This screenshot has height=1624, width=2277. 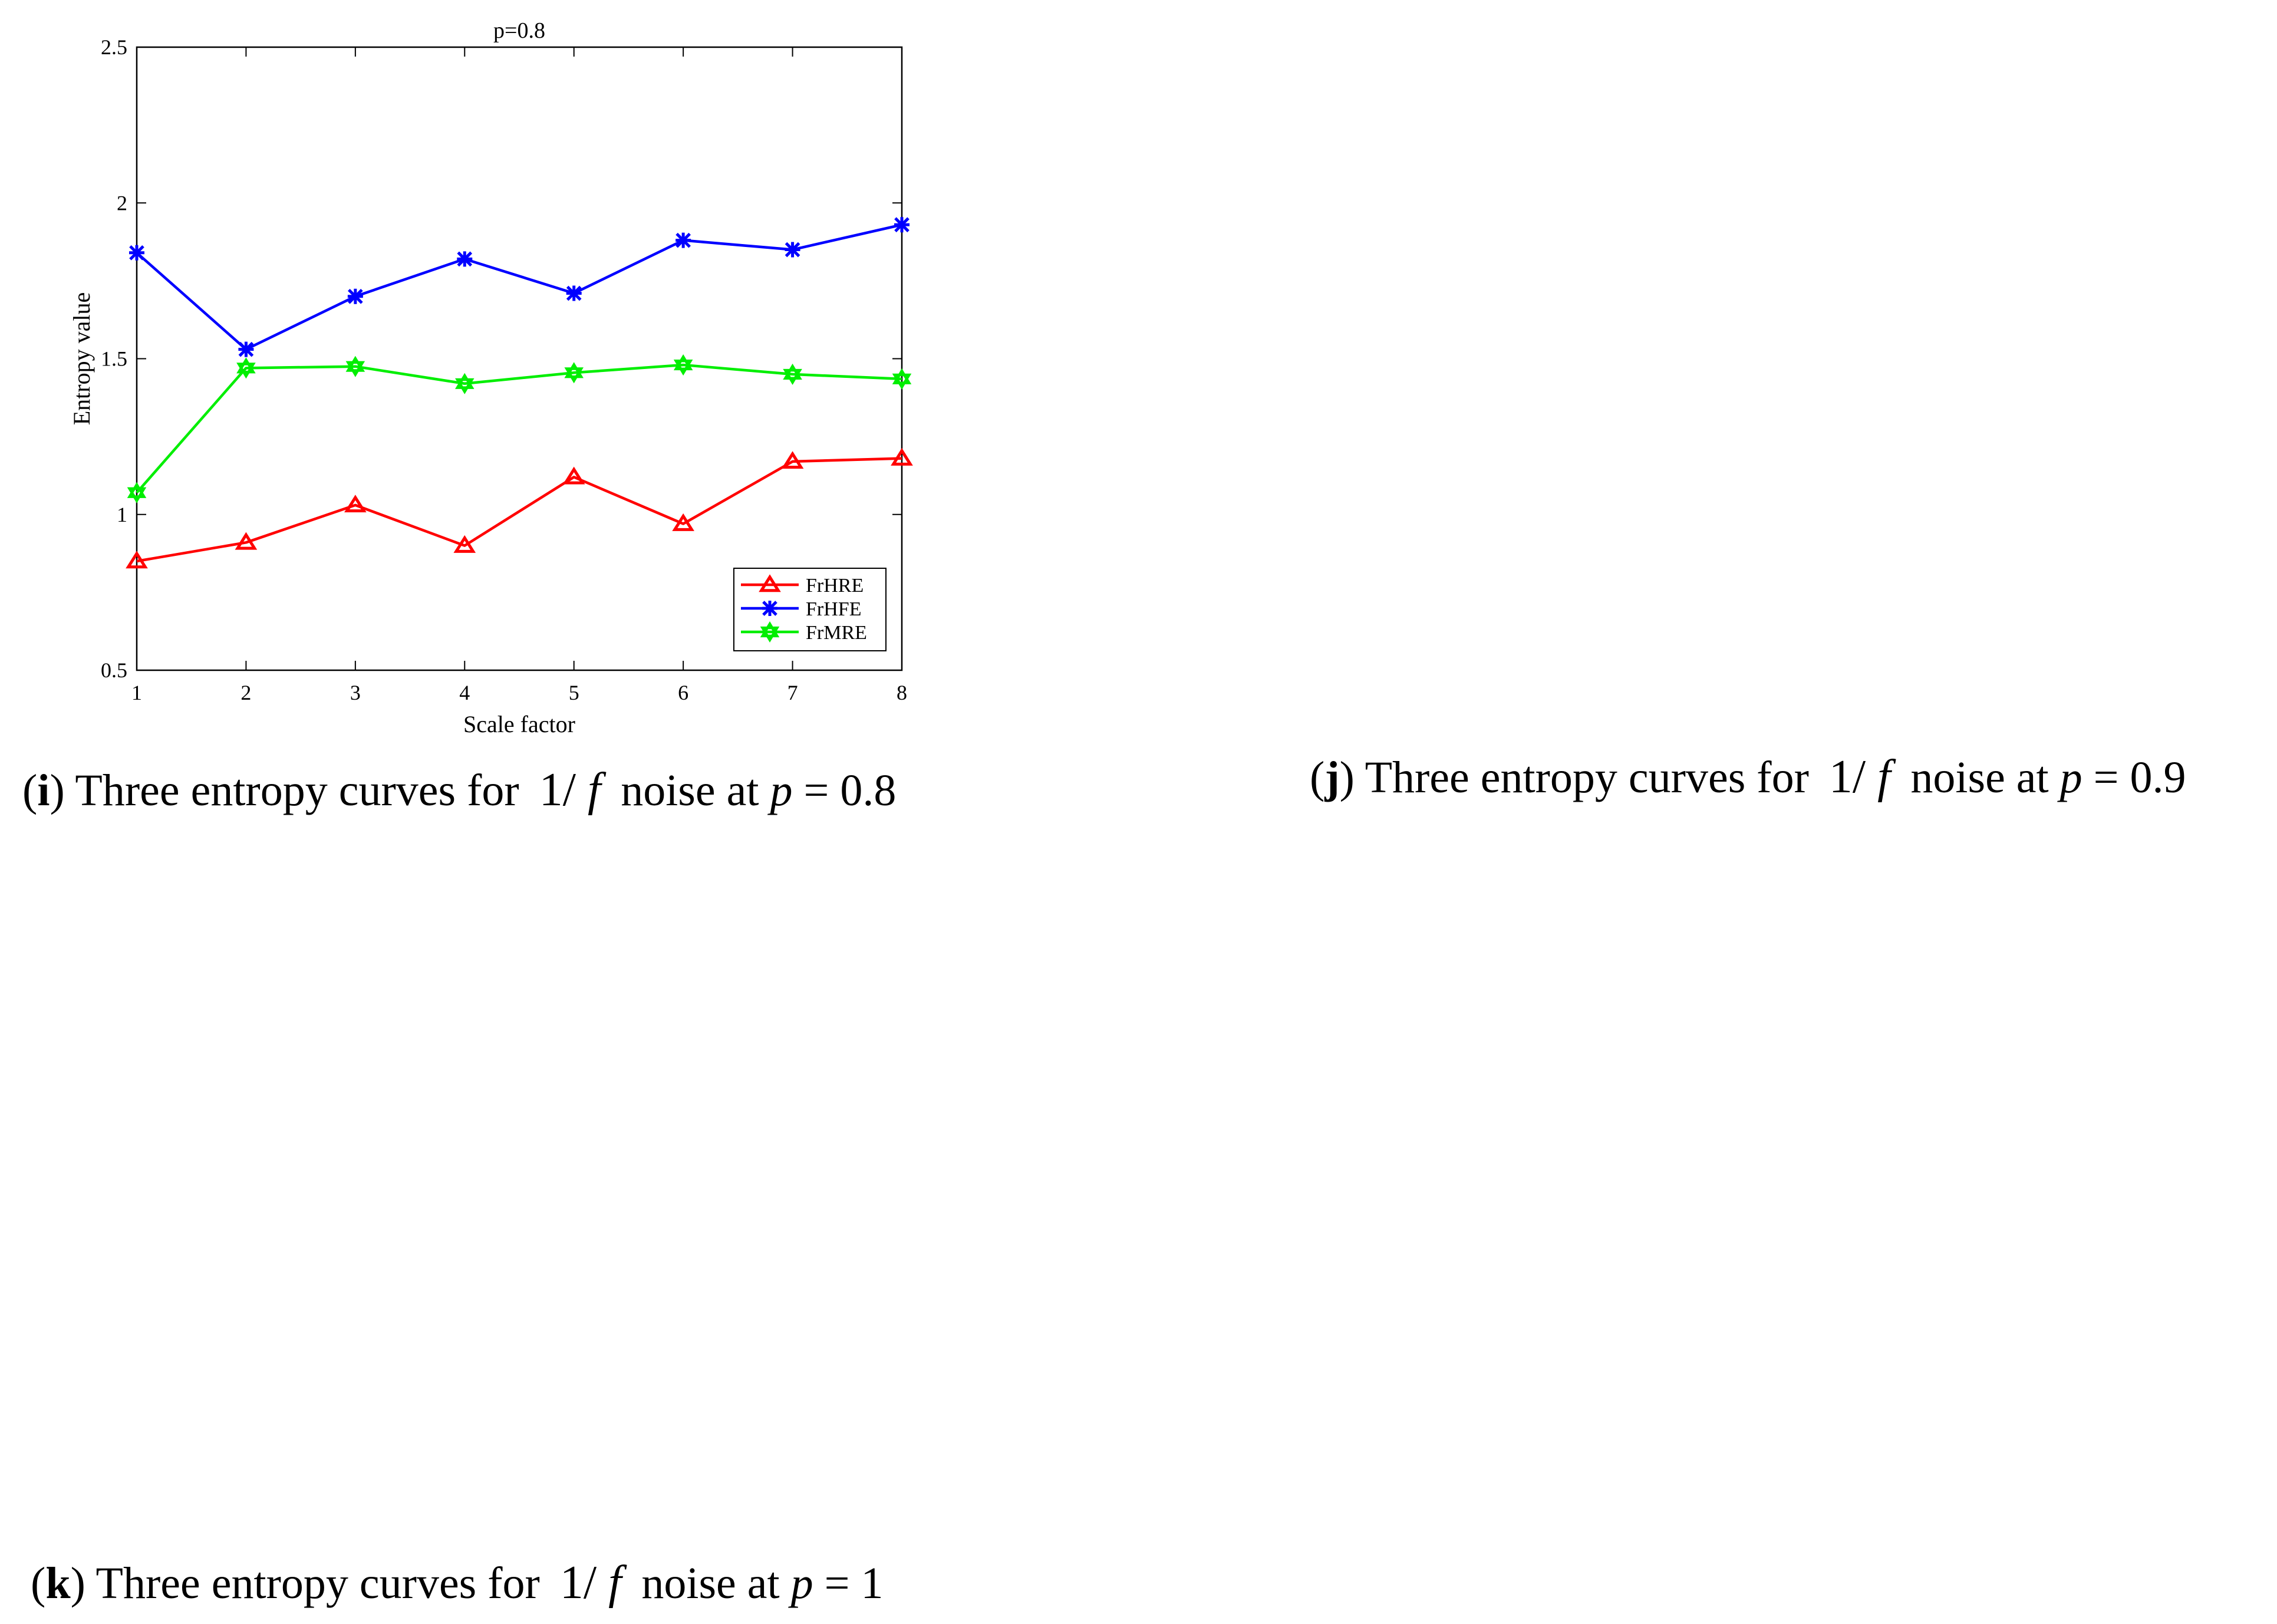 What do you see at coordinates (770, 632) in the screenshot?
I see `legend-marker-FrMRE` at bounding box center [770, 632].